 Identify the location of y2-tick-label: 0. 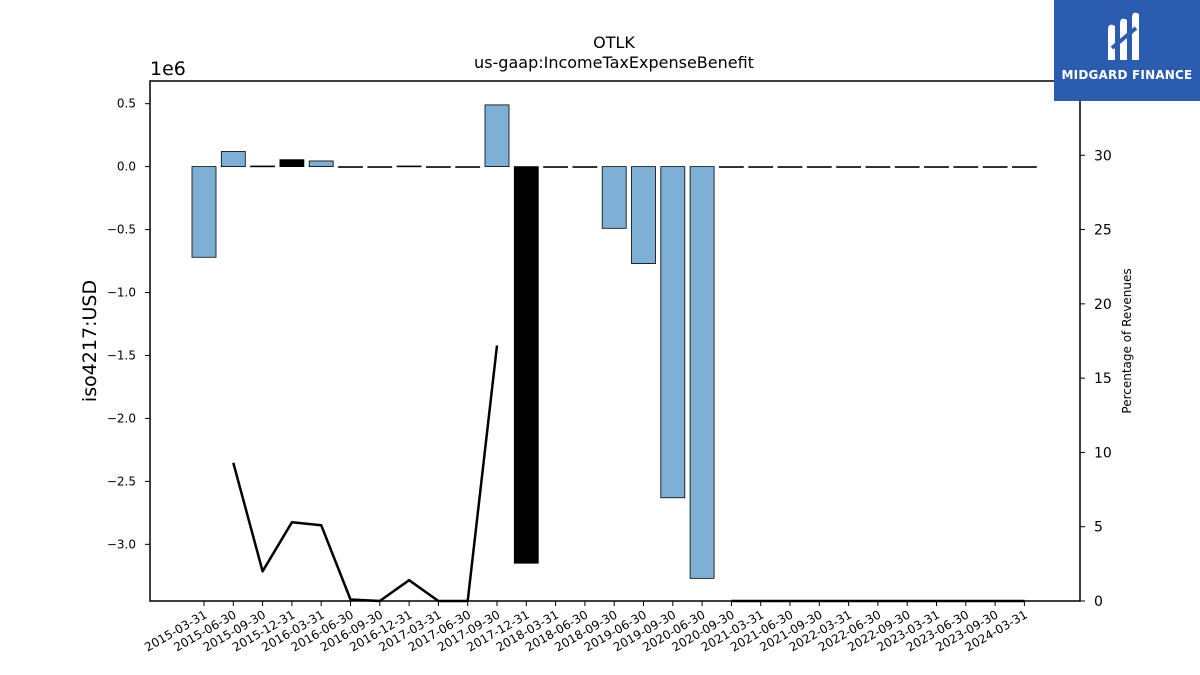
(1098, 602).